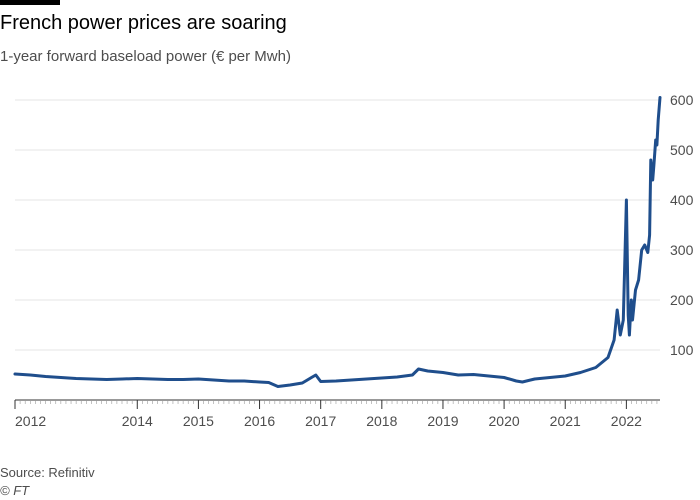  What do you see at coordinates (259, 421) in the screenshot?
I see `x-tick-label: 2016` at bounding box center [259, 421].